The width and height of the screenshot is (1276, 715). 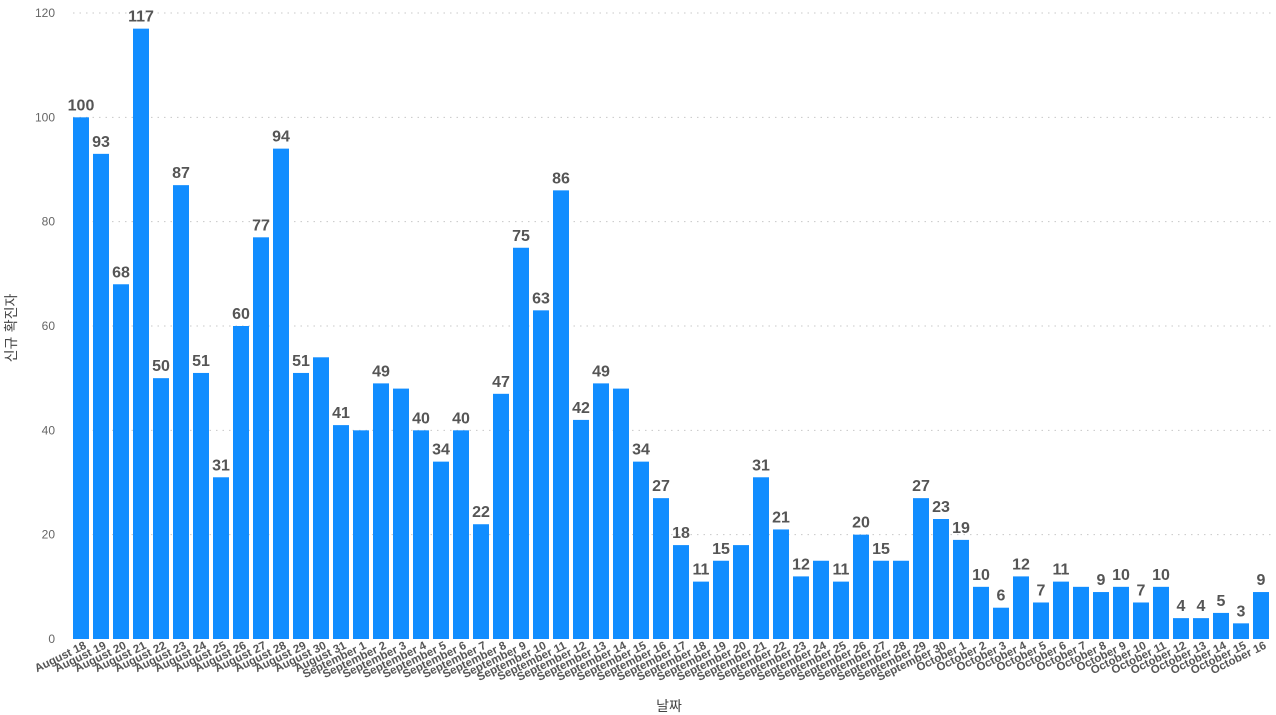 I want to click on data-label: 100, so click(x=81, y=105).